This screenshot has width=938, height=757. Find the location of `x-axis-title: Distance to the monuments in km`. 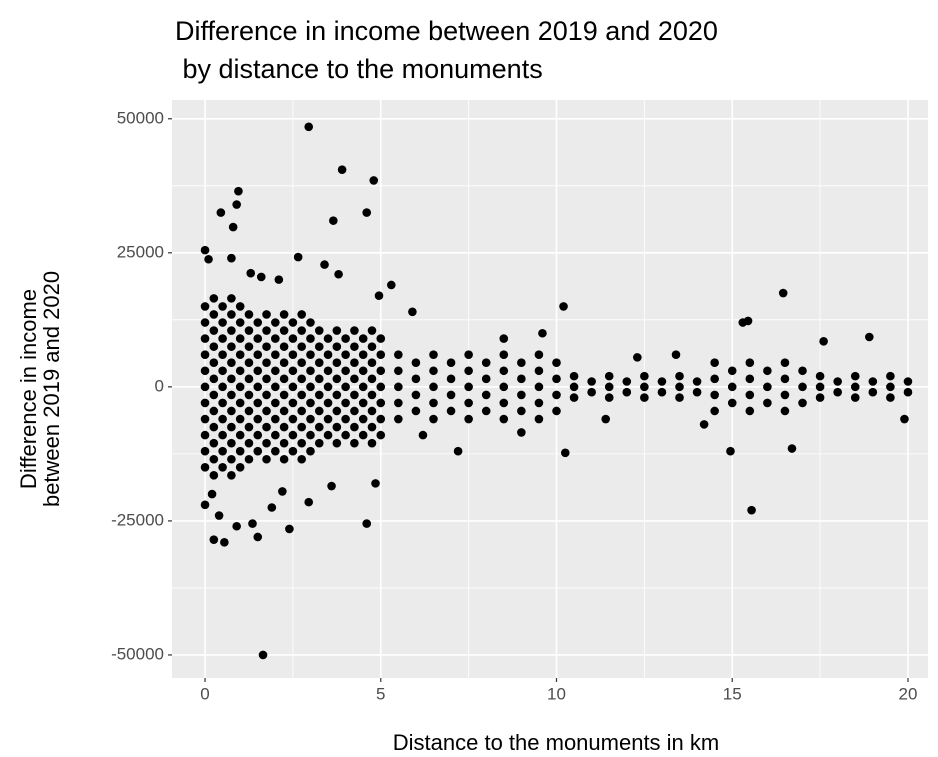

x-axis-title: Distance to the monuments in km is located at coordinates (556, 742).